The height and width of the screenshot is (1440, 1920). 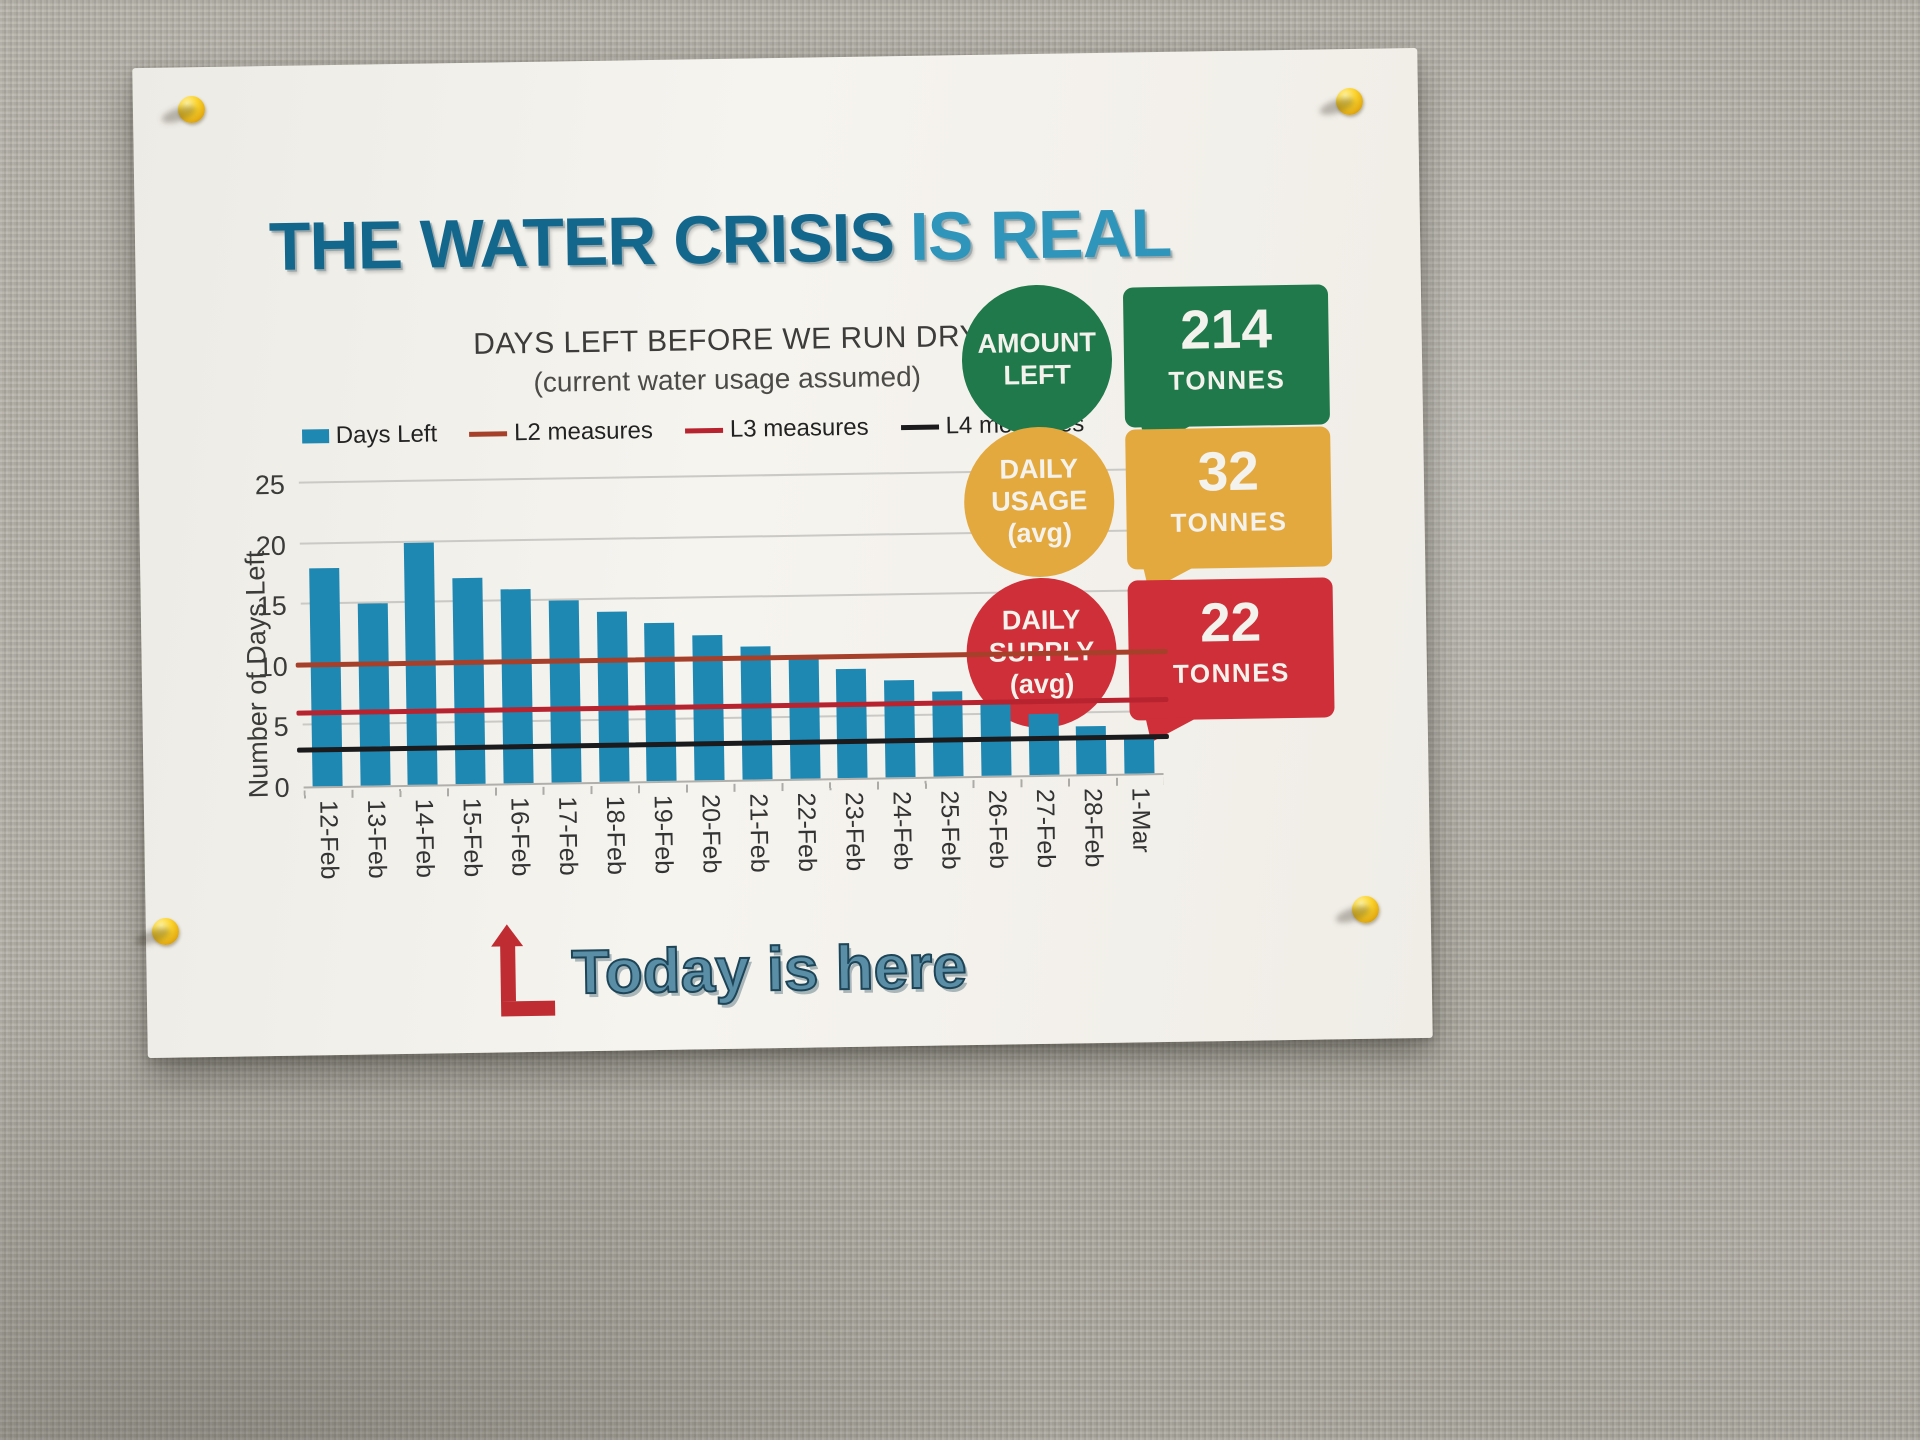 I want to click on daily-supply-unit: TONNES, so click(x=1231, y=673).